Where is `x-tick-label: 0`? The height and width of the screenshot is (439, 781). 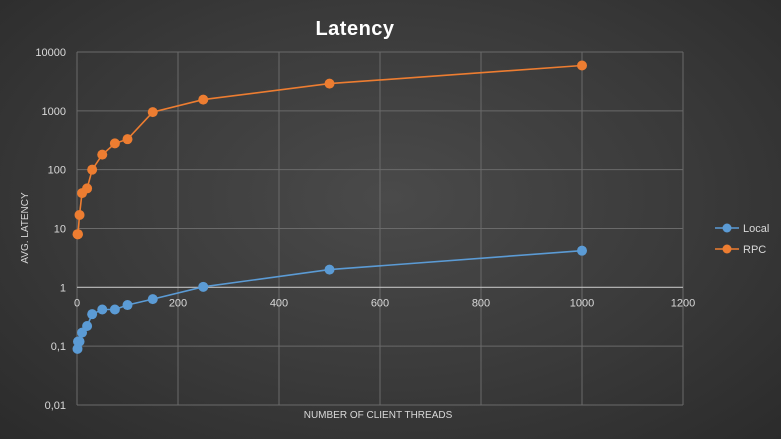
x-tick-label: 0 is located at coordinates (77, 303).